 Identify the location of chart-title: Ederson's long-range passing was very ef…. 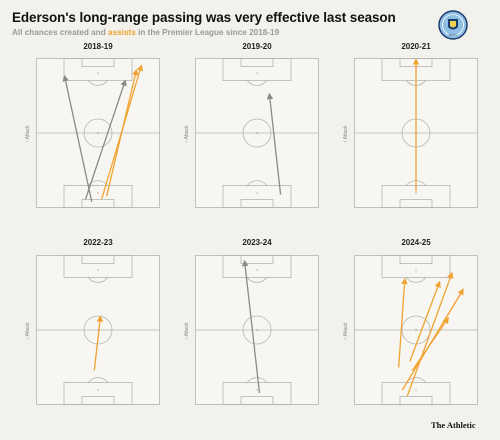
(204, 17).